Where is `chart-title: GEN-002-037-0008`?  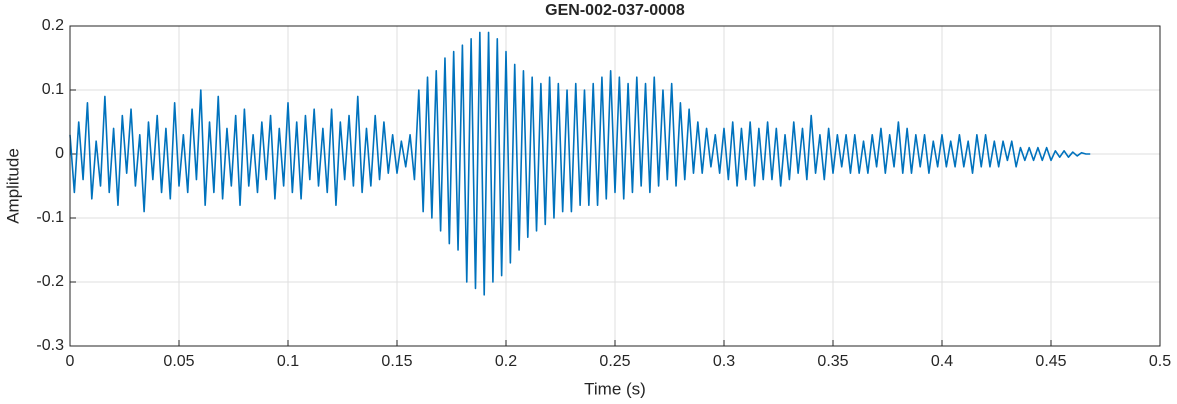 chart-title: GEN-002-037-0008 is located at coordinates (615, 10).